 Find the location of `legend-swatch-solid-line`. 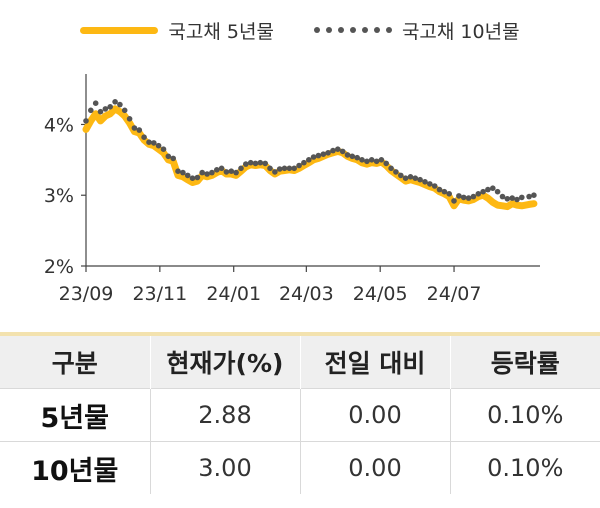

legend-swatch-solid-line is located at coordinates (119, 30).